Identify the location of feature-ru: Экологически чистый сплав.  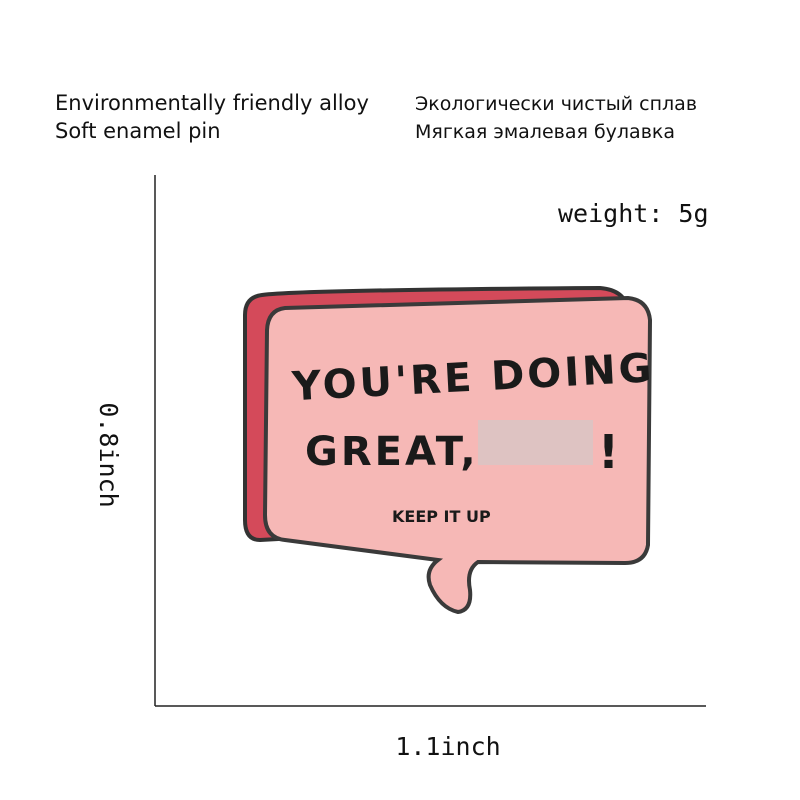
(556, 104).